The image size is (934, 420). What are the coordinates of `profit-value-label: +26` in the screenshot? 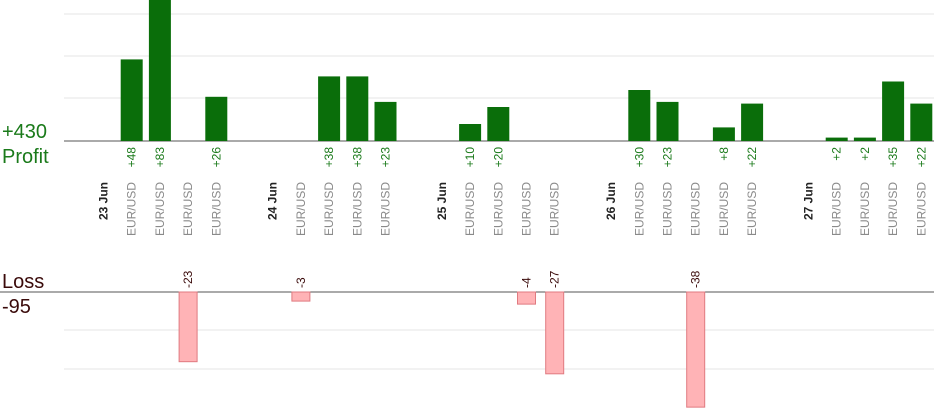 It's located at (216, 157).